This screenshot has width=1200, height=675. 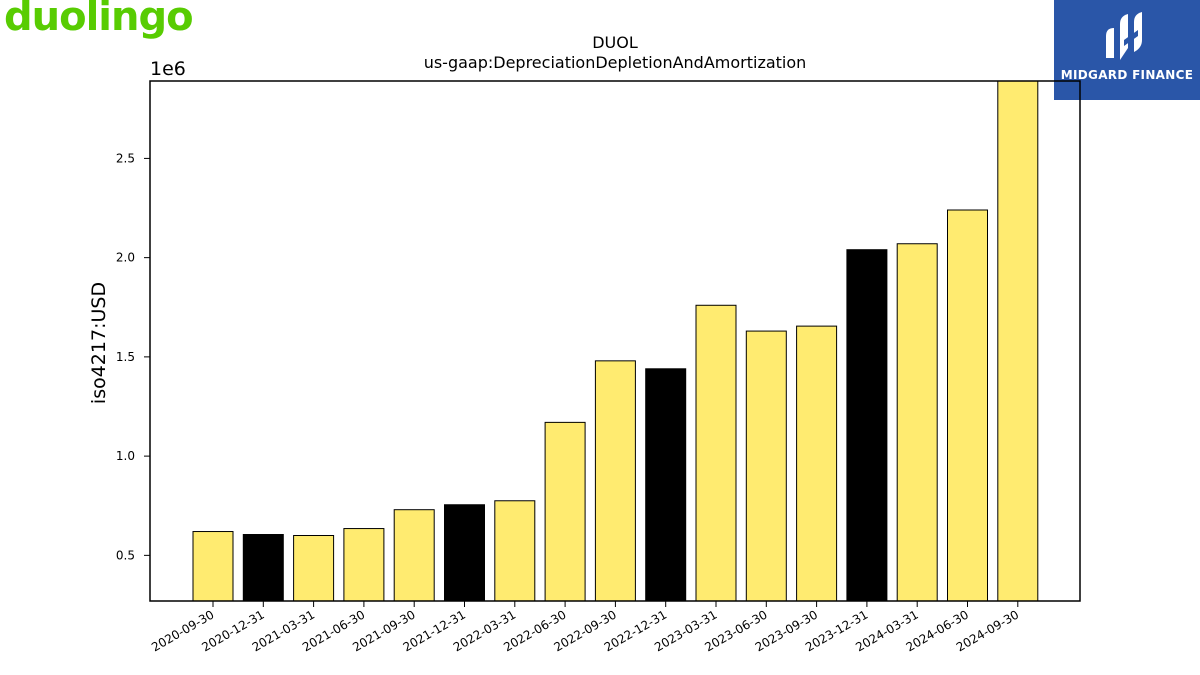 I want to click on y-tick-label: 1.5, so click(x=125, y=357).